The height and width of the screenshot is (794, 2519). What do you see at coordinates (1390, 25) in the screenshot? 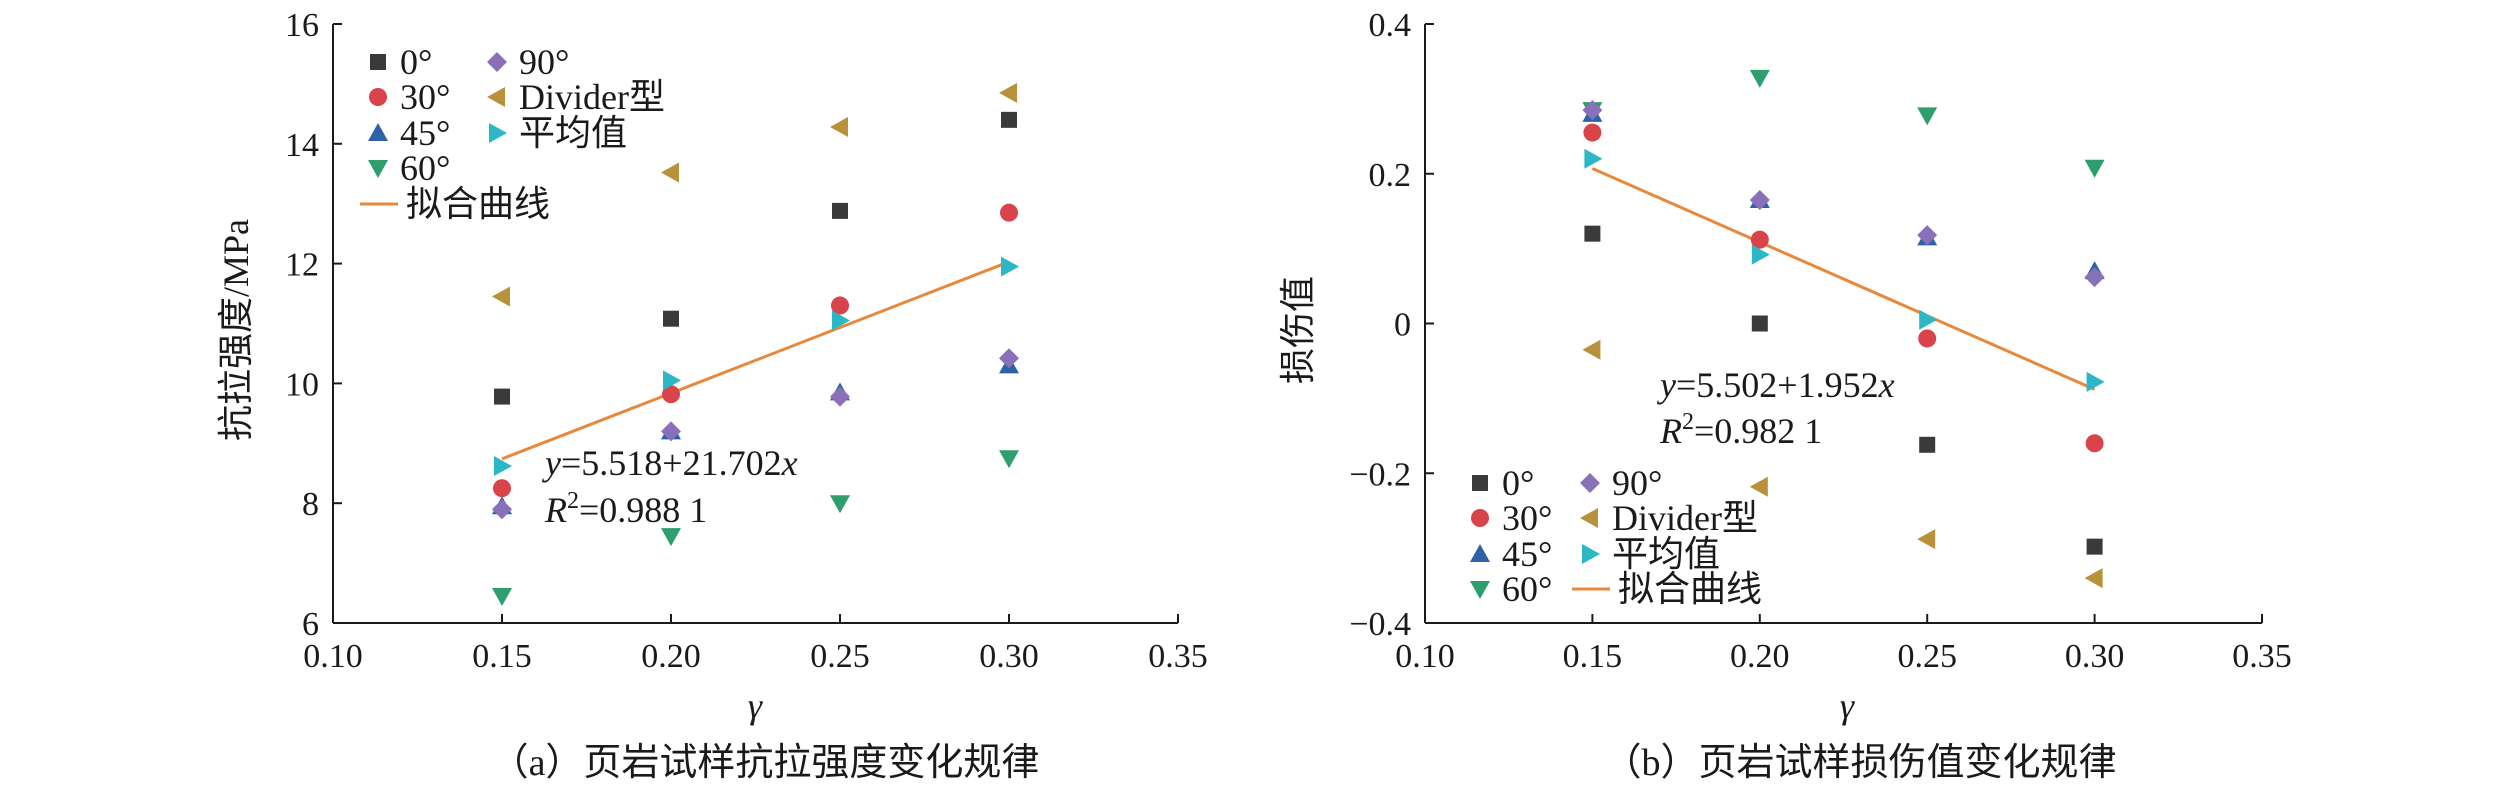
I see `y-tick-label: 0.4` at bounding box center [1390, 25].